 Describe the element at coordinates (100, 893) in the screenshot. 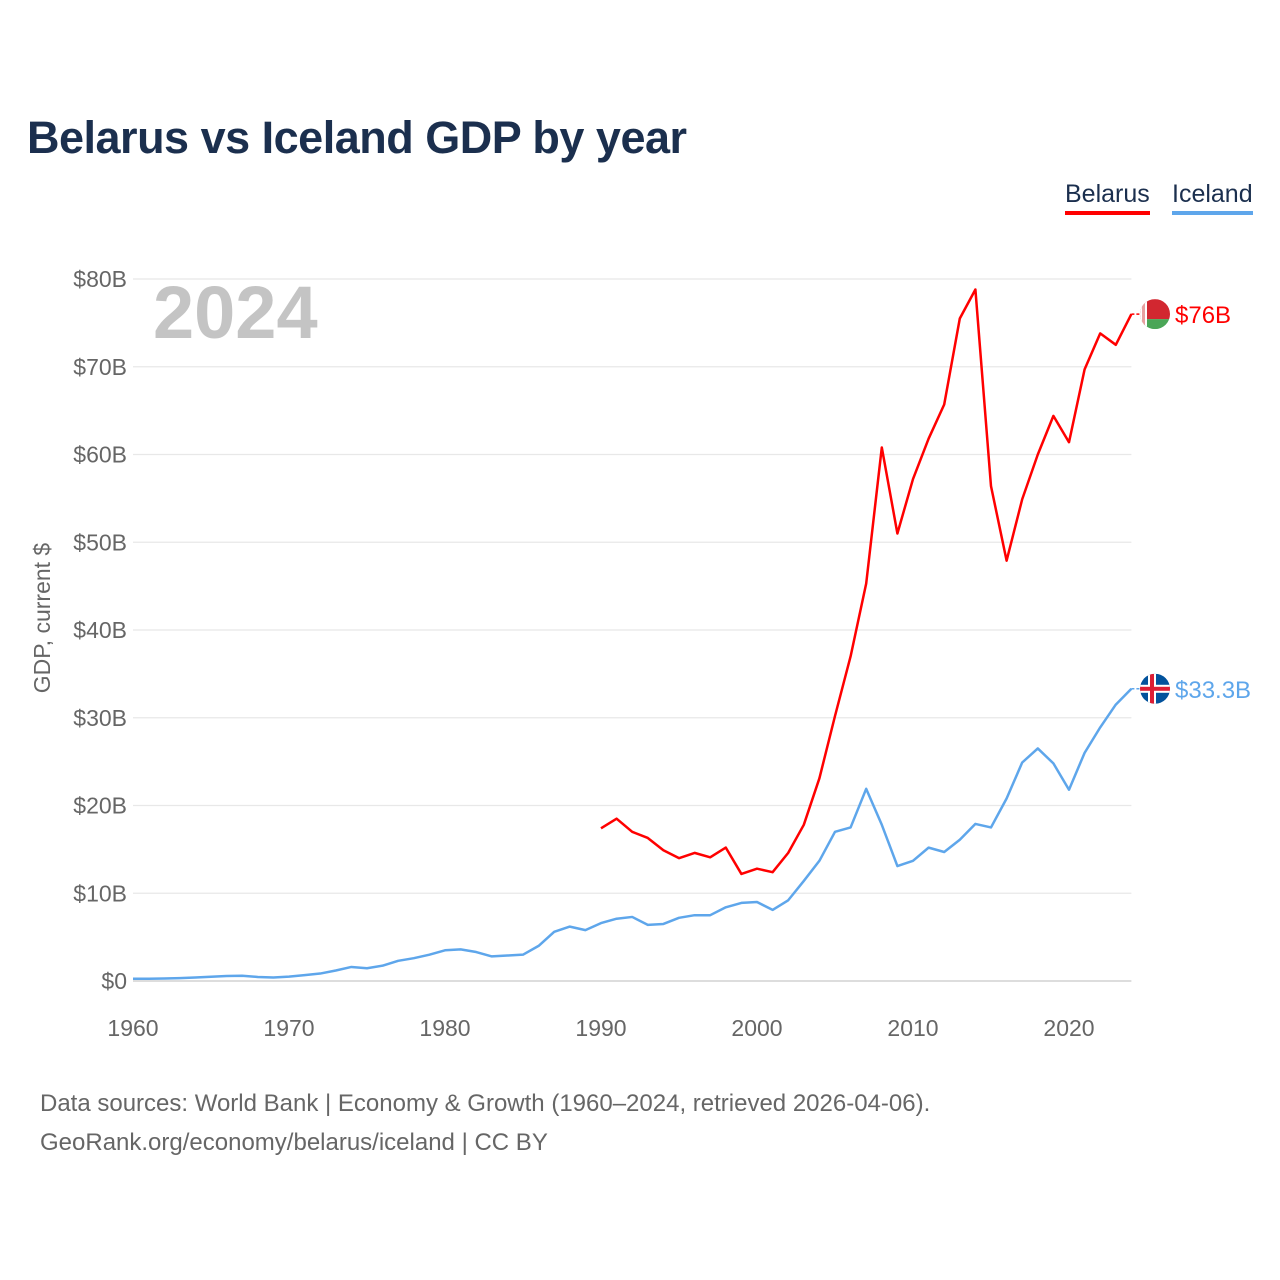

I see `y-tick-label: $10B` at that location.